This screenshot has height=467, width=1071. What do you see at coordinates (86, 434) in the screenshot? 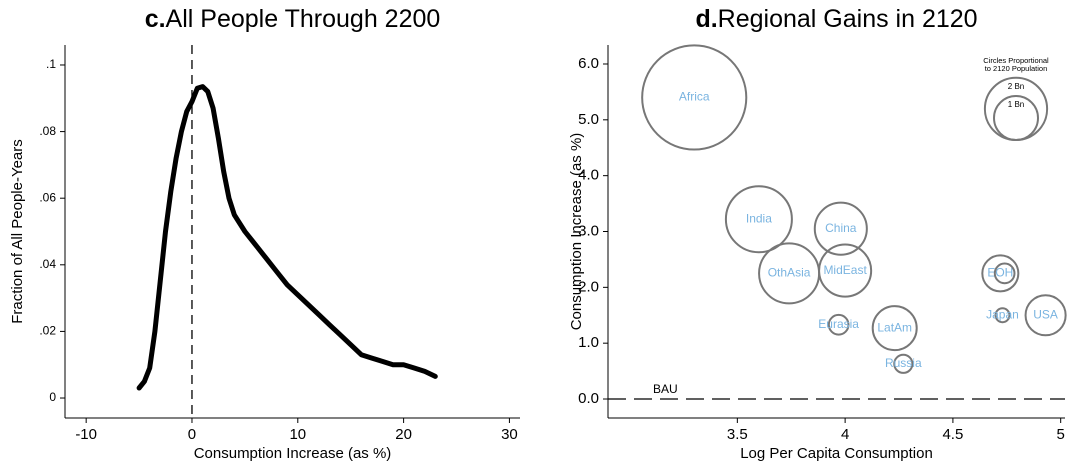
I see `x-tick-label: -10` at bounding box center [86, 434].